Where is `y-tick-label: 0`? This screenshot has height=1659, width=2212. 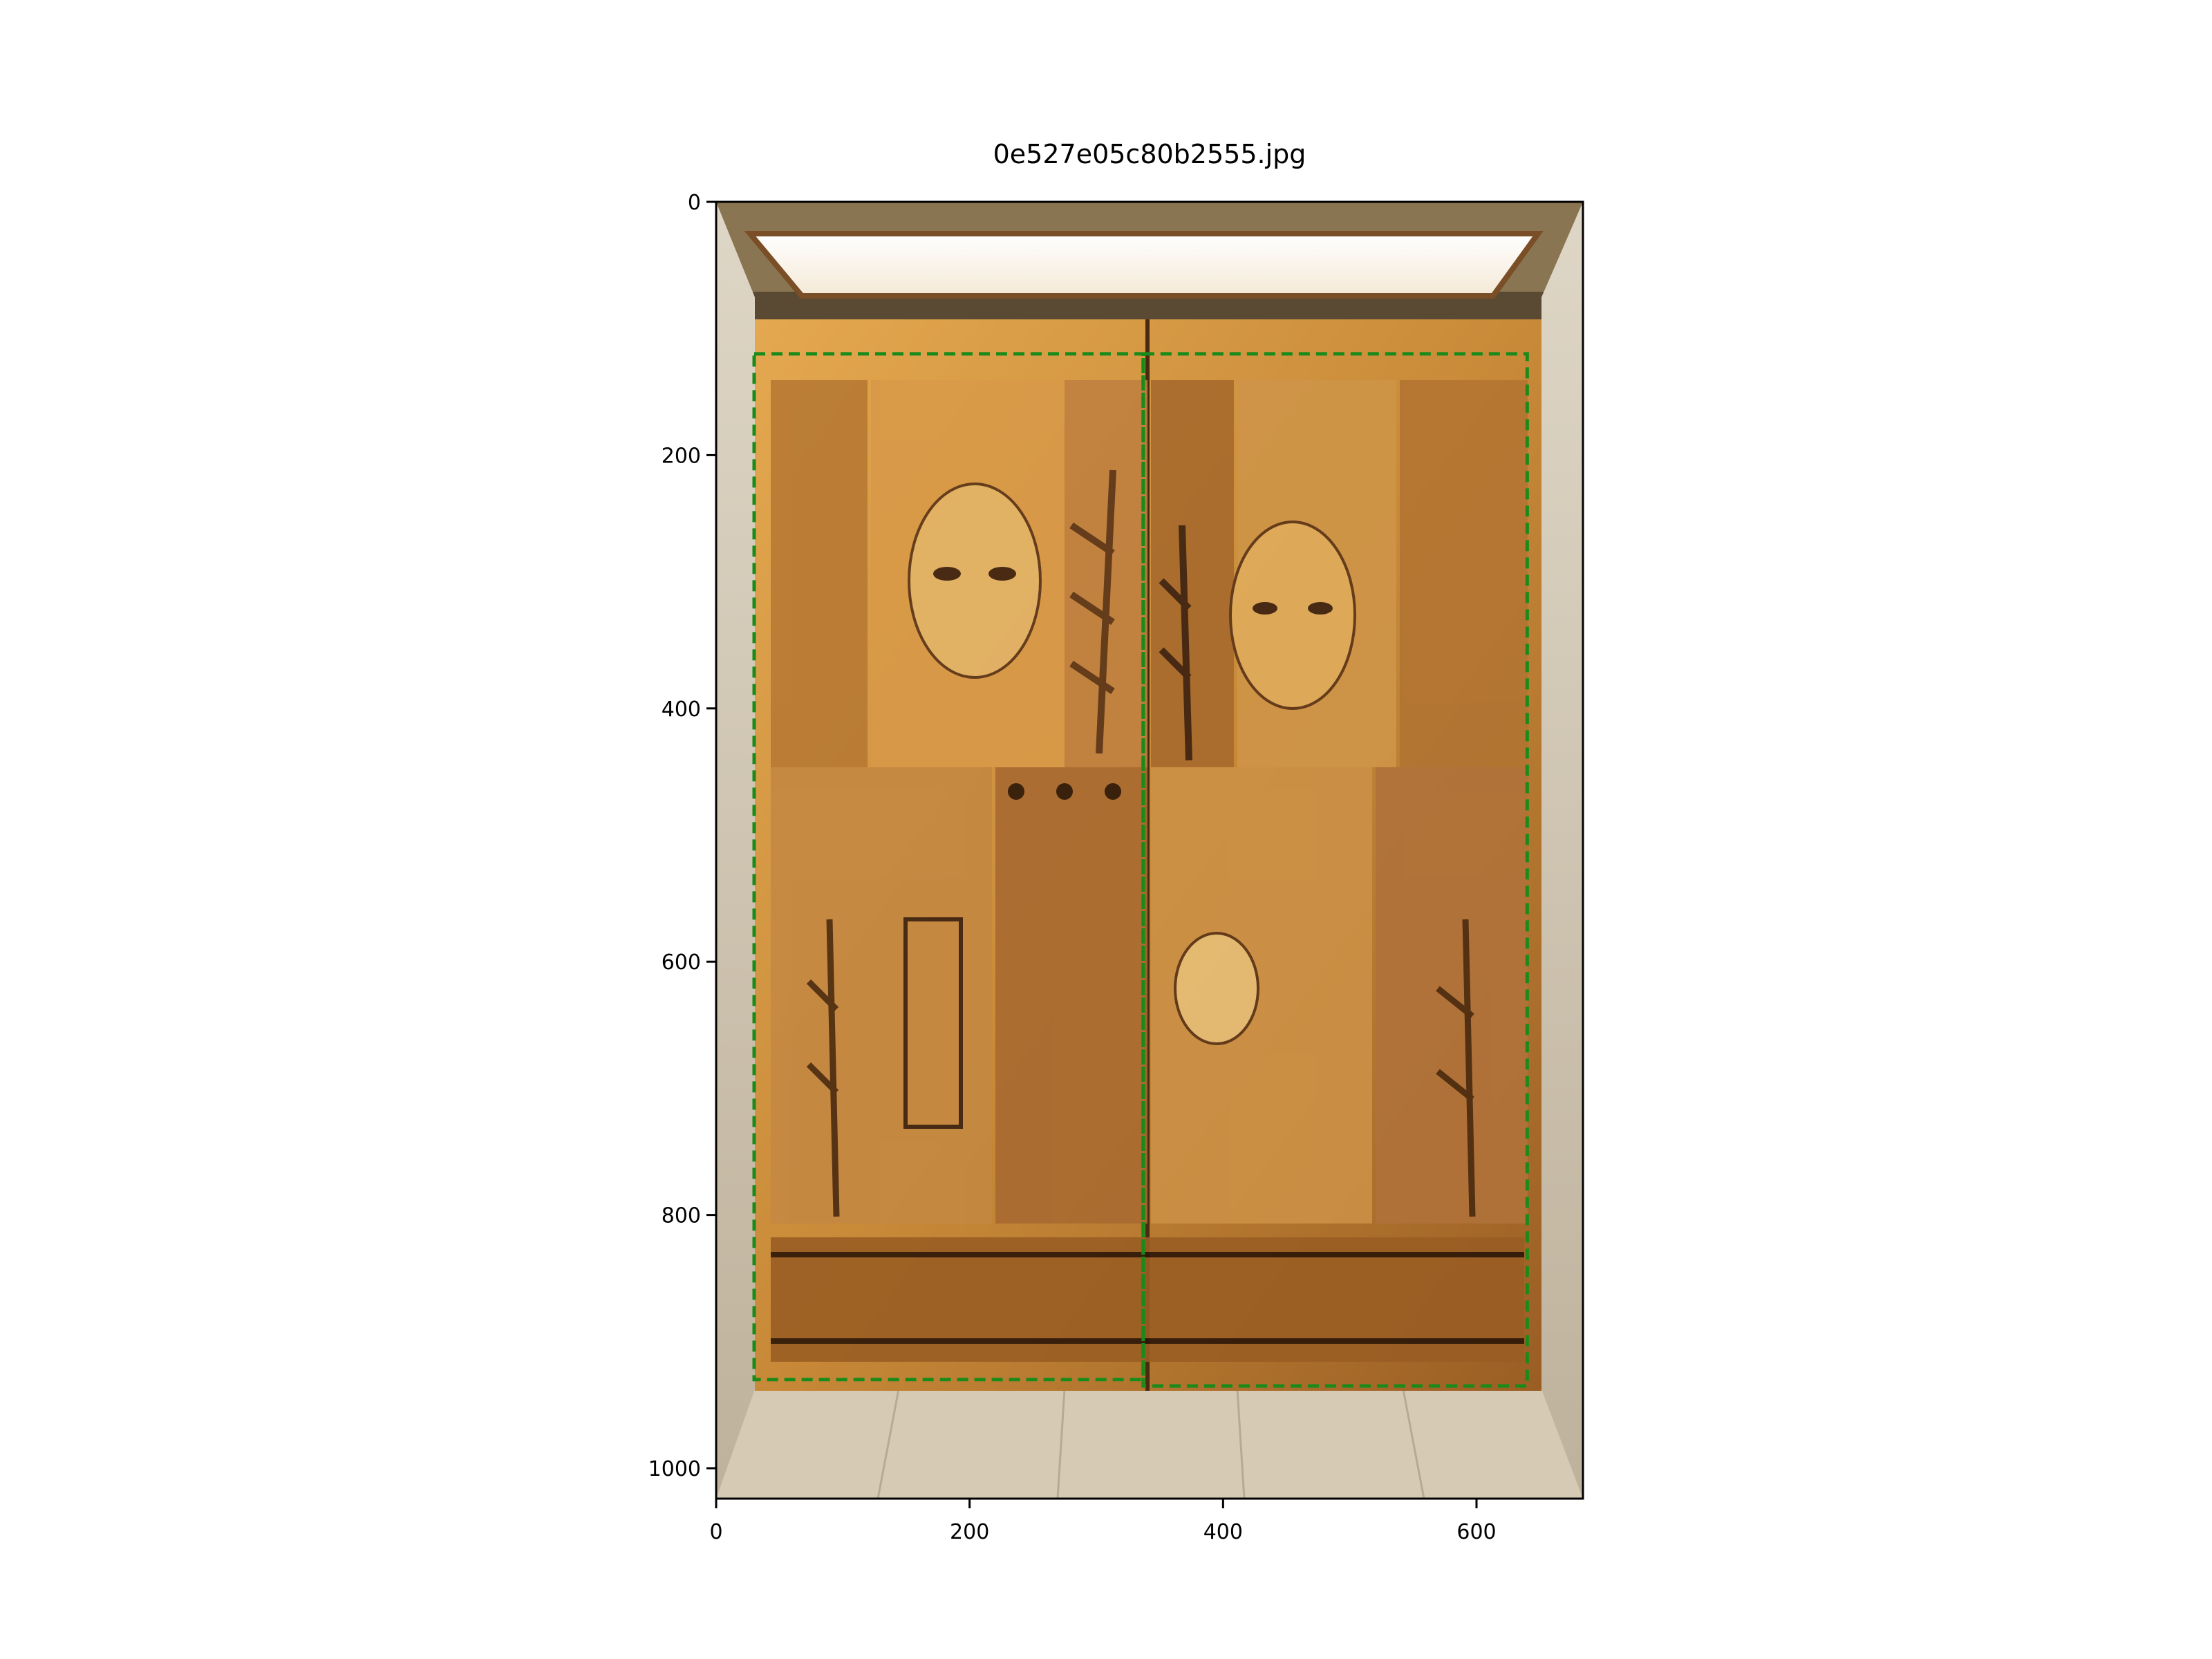
y-tick-label: 0 is located at coordinates (694, 203).